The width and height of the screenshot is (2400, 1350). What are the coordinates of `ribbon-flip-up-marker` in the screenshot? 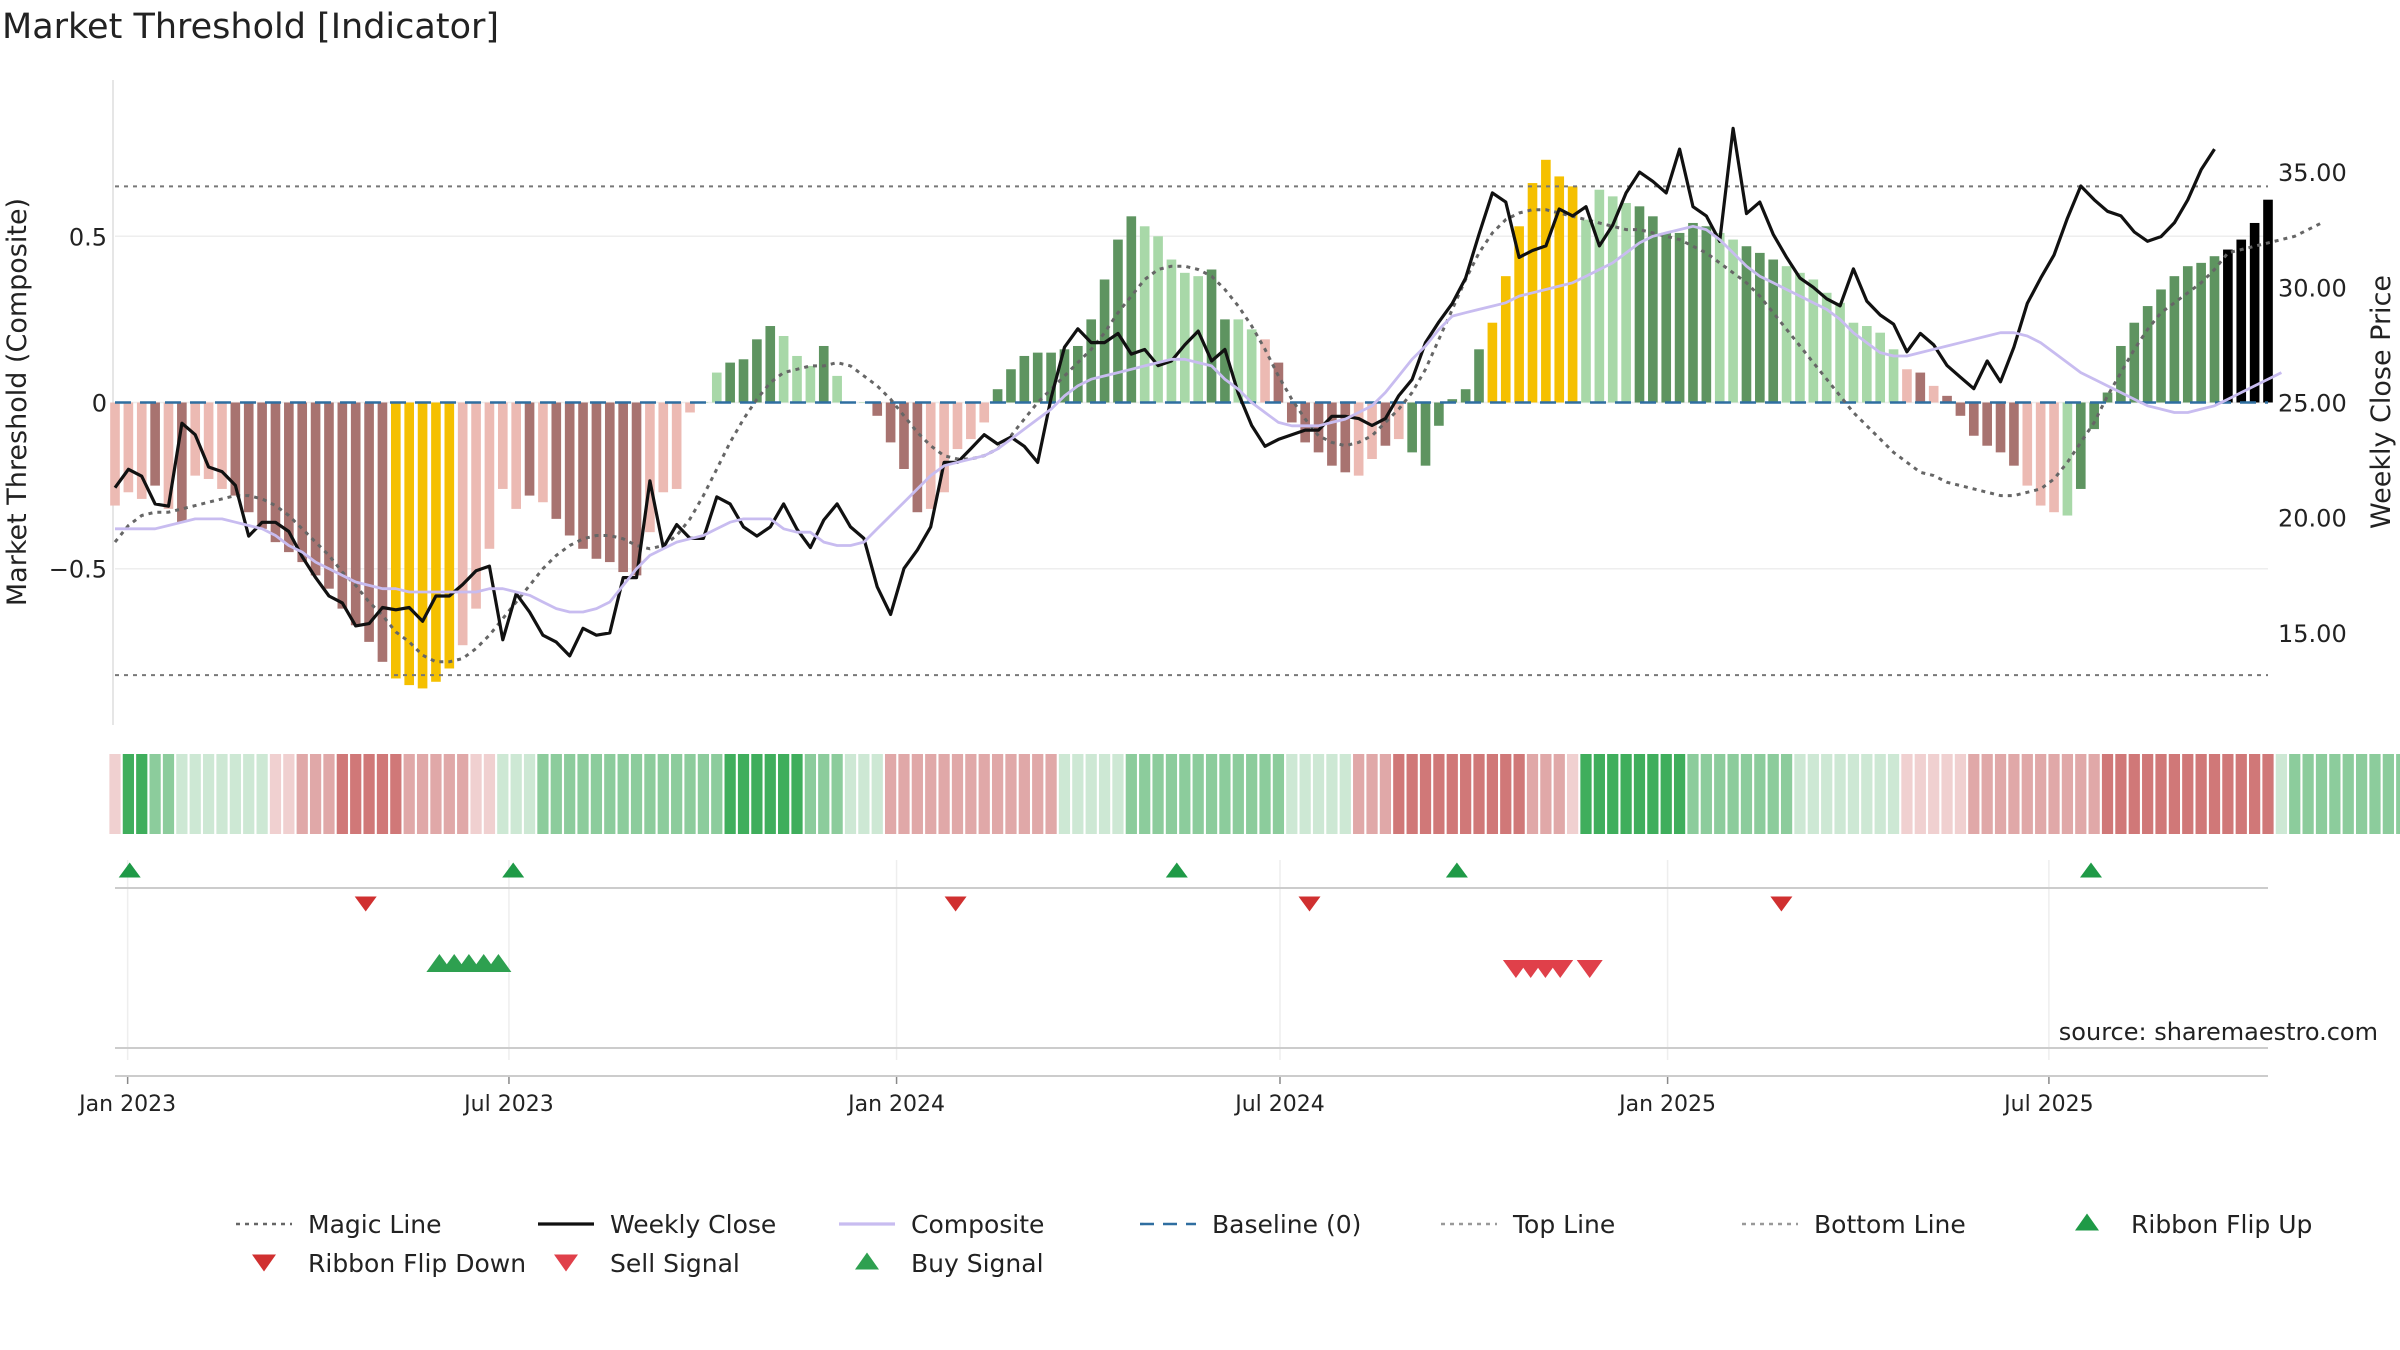 It's located at (1176, 870).